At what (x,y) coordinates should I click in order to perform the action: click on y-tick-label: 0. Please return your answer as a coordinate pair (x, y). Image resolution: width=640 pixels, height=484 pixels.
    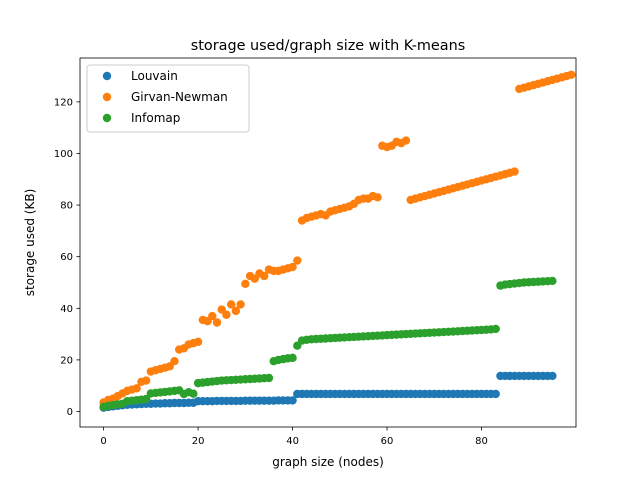
    Looking at the image, I should click on (70, 412).